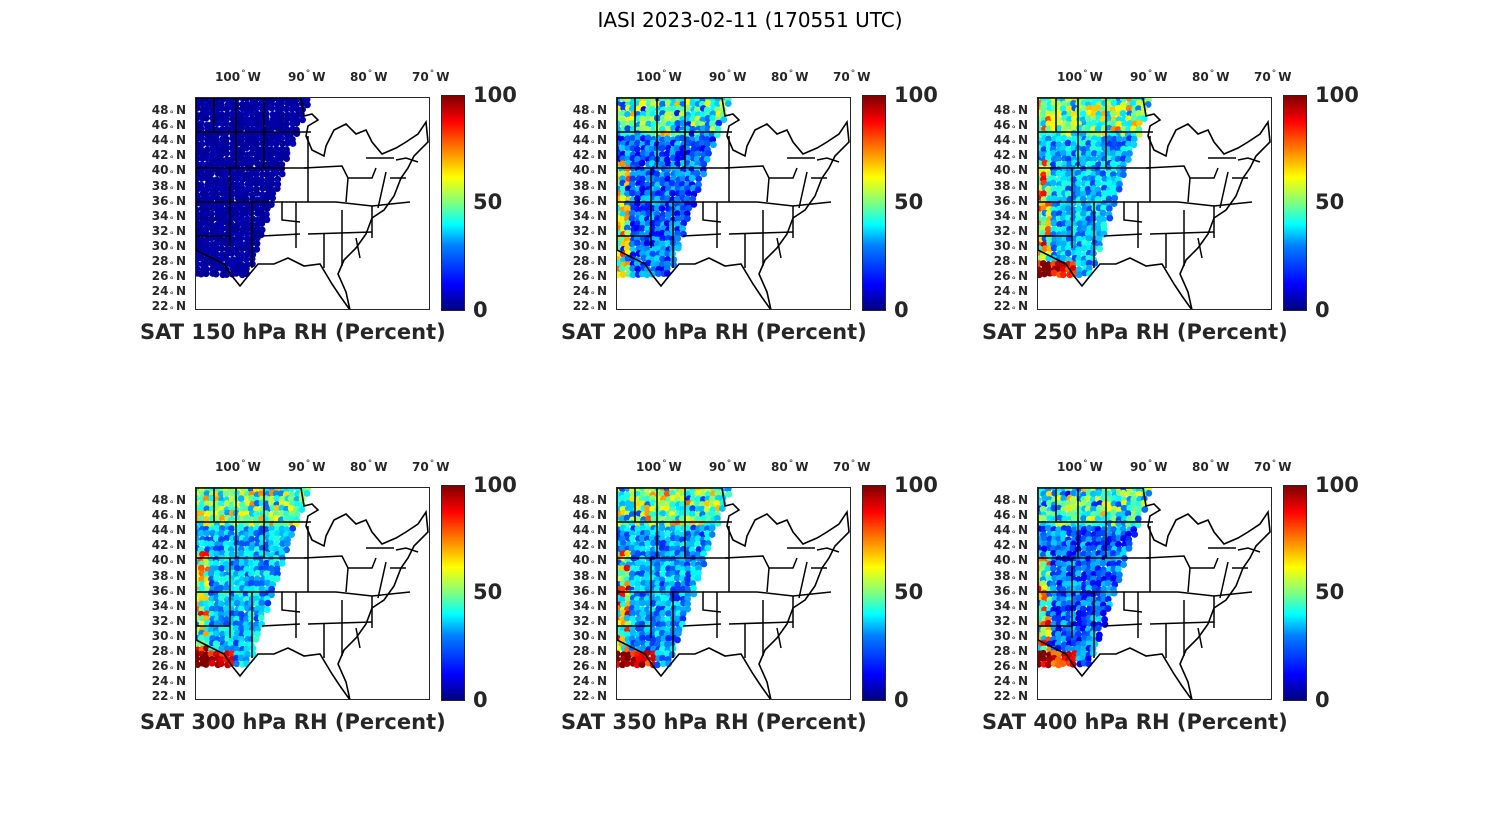  What do you see at coordinates (750, 20) in the screenshot?
I see `figure-title: IASI 2023-02-11 (170551 UTC)` at bounding box center [750, 20].